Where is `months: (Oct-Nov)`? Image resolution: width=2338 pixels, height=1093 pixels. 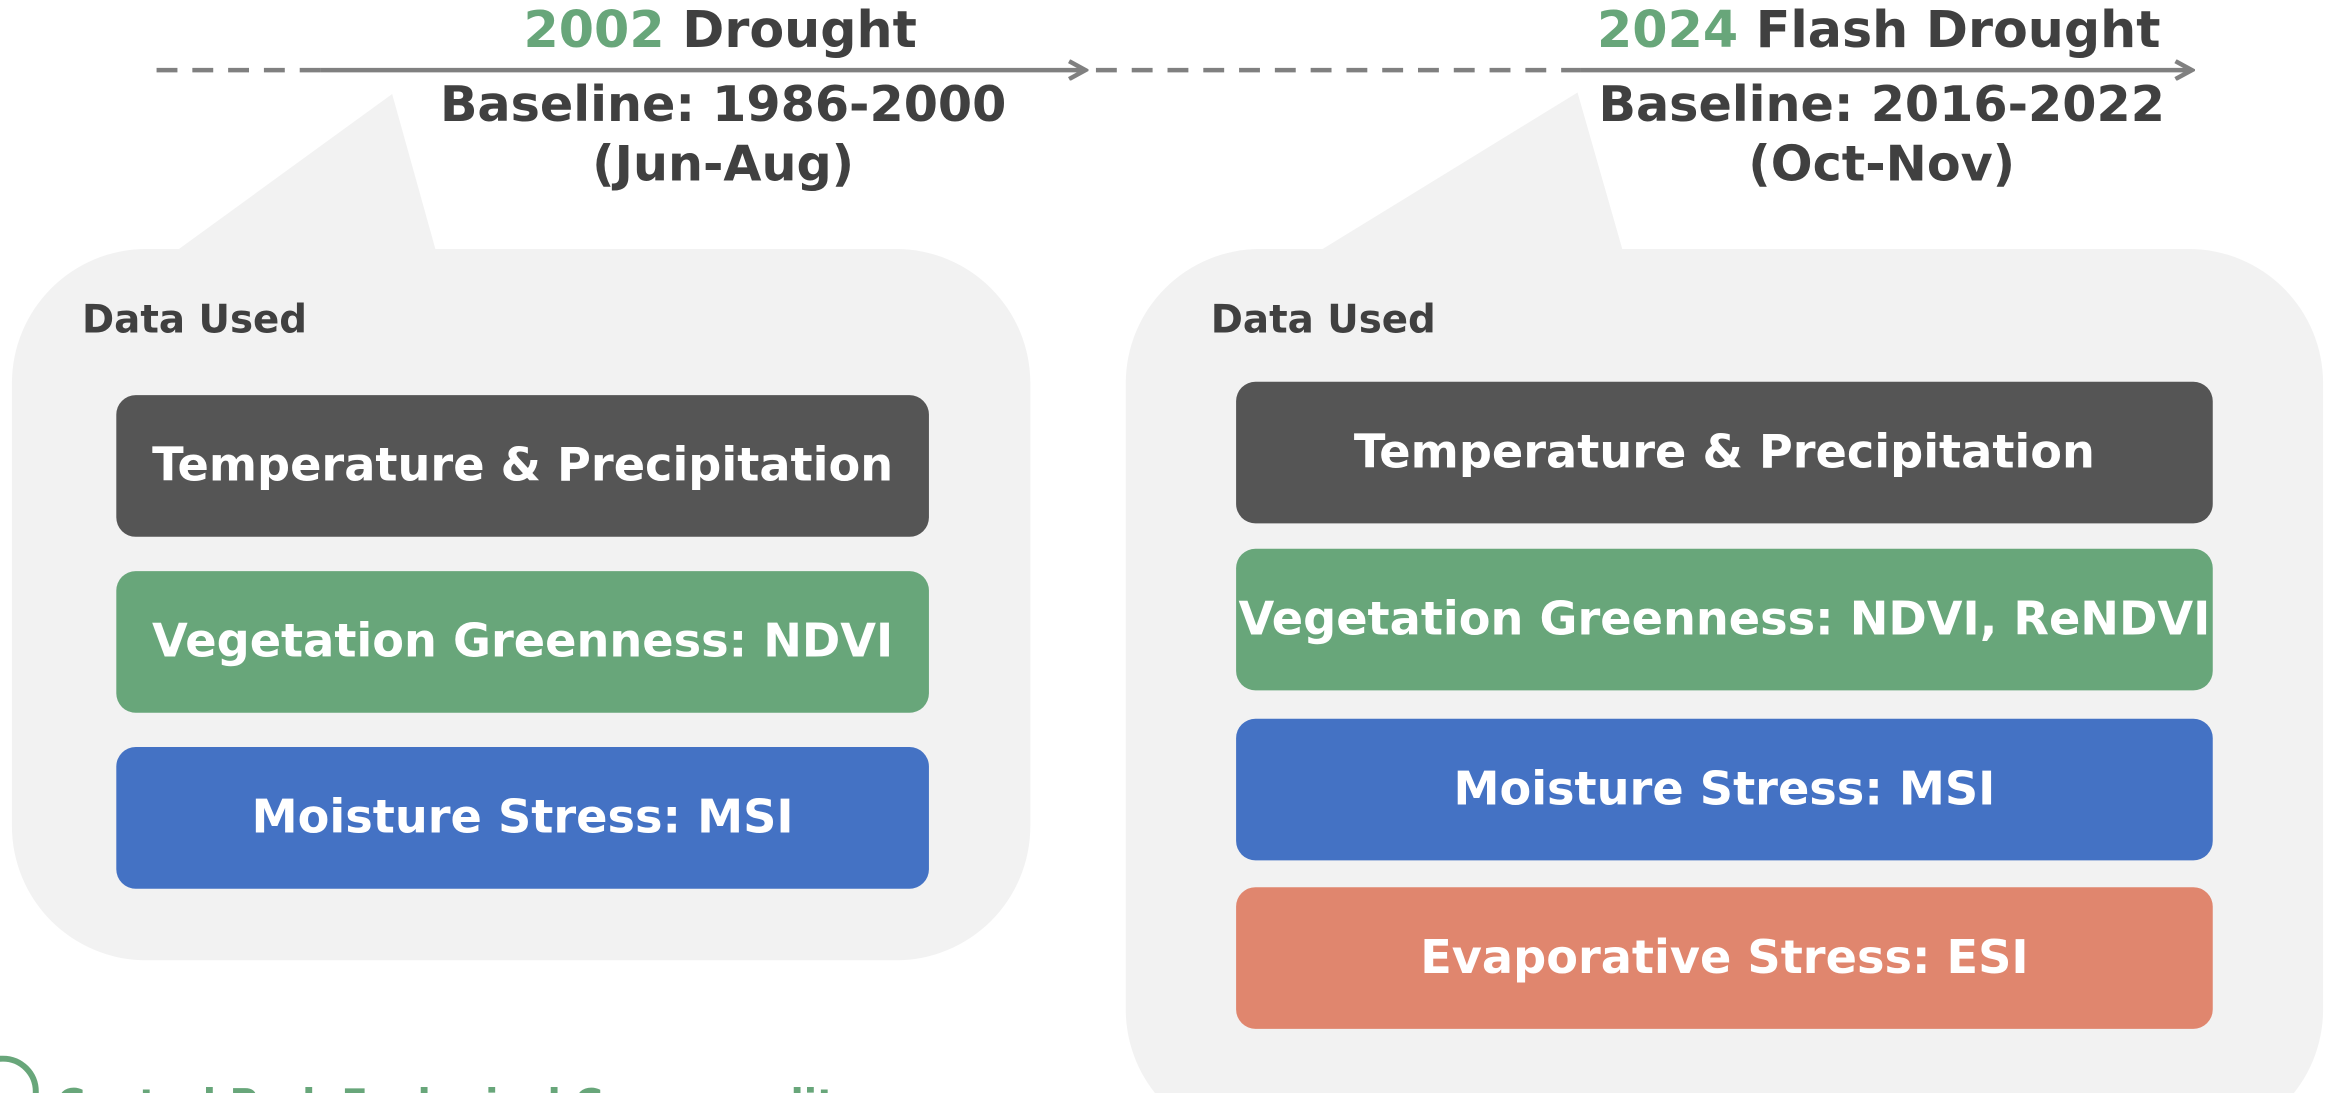 months: (Oct-Nov) is located at coordinates (1881, 164).